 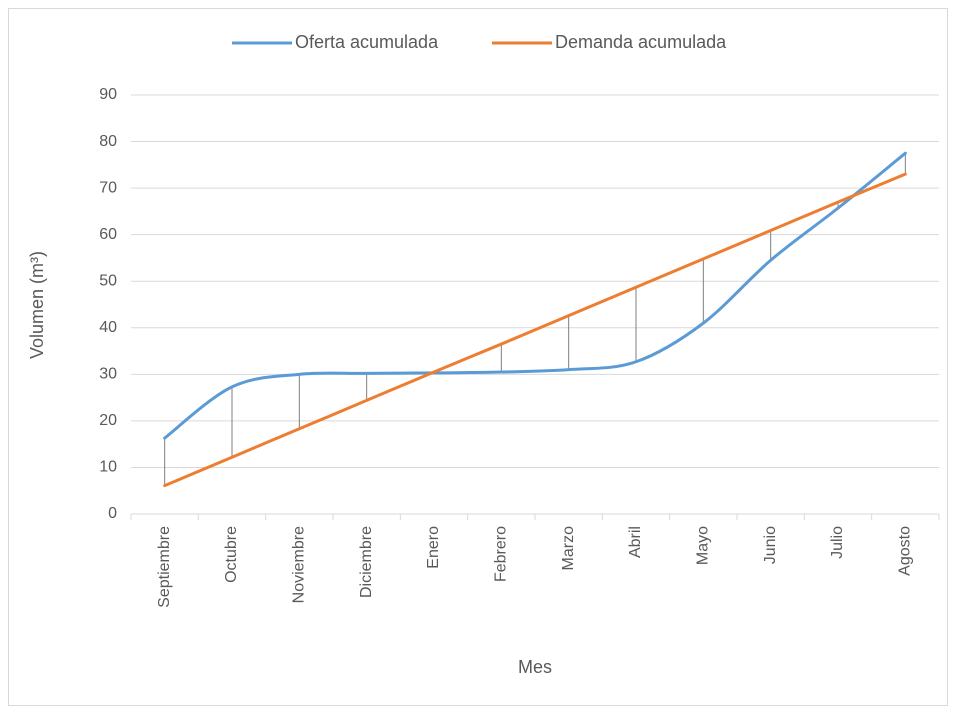 I want to click on x-tick-label: Febrero, so click(x=501, y=554).